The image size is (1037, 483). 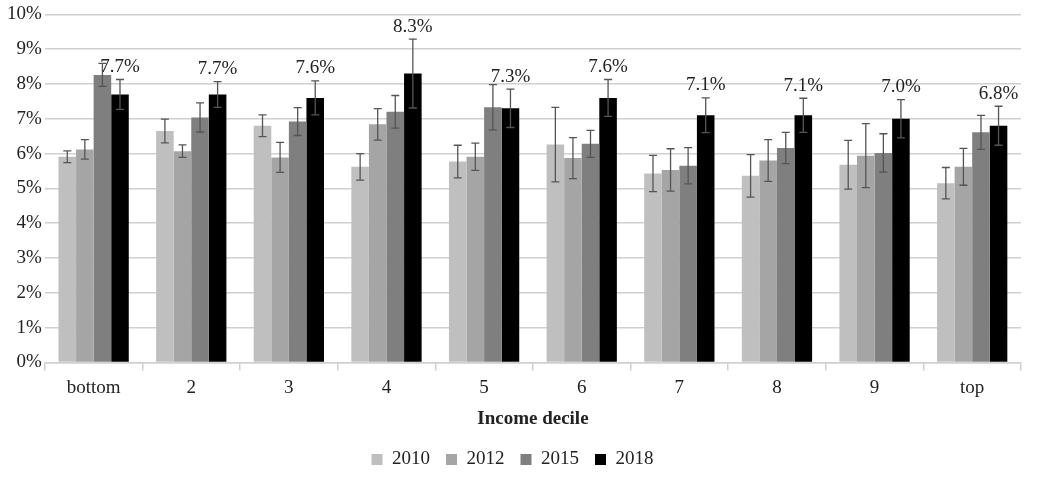 I want to click on y-tick-label: 10%, so click(x=24, y=13).